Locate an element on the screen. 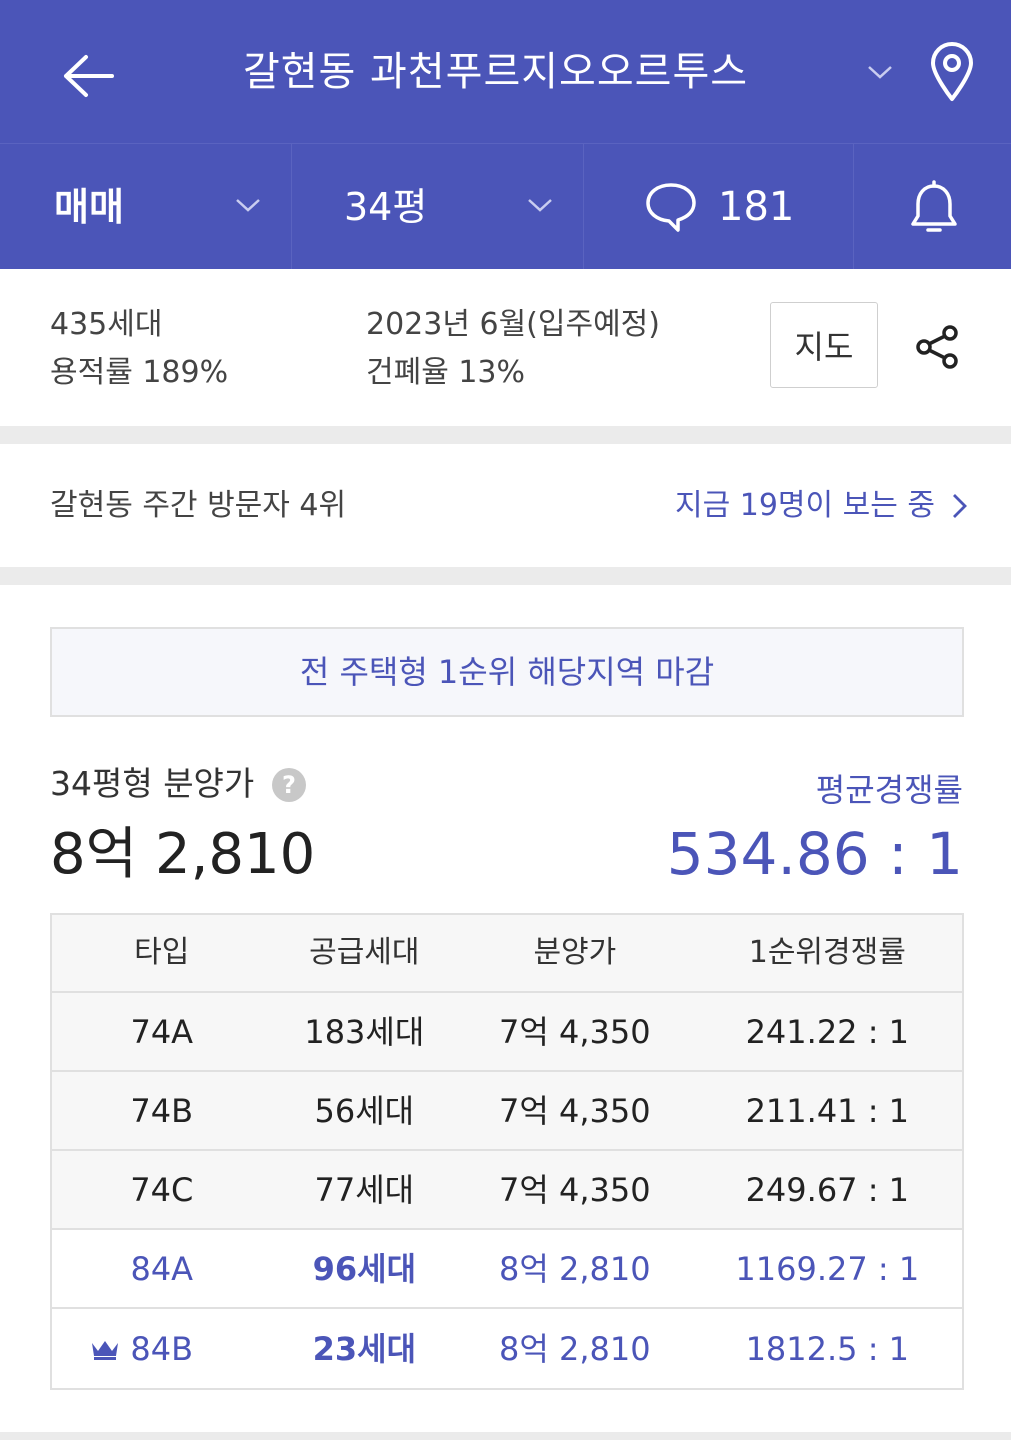 The width and height of the screenshot is (1011, 1440). chevron-right-icon is located at coordinates (960, 506).